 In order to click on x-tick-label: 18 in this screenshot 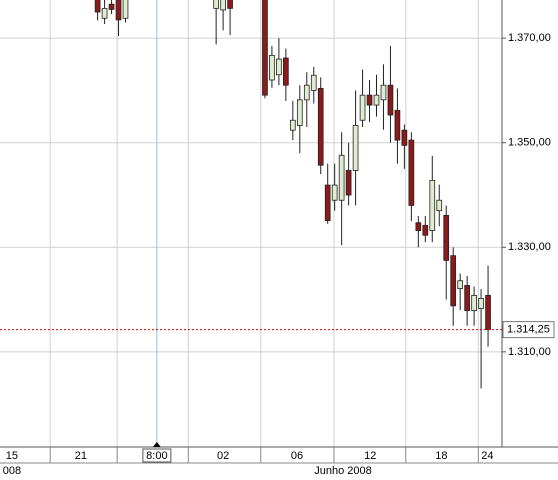, I will do `click(441, 456)`.